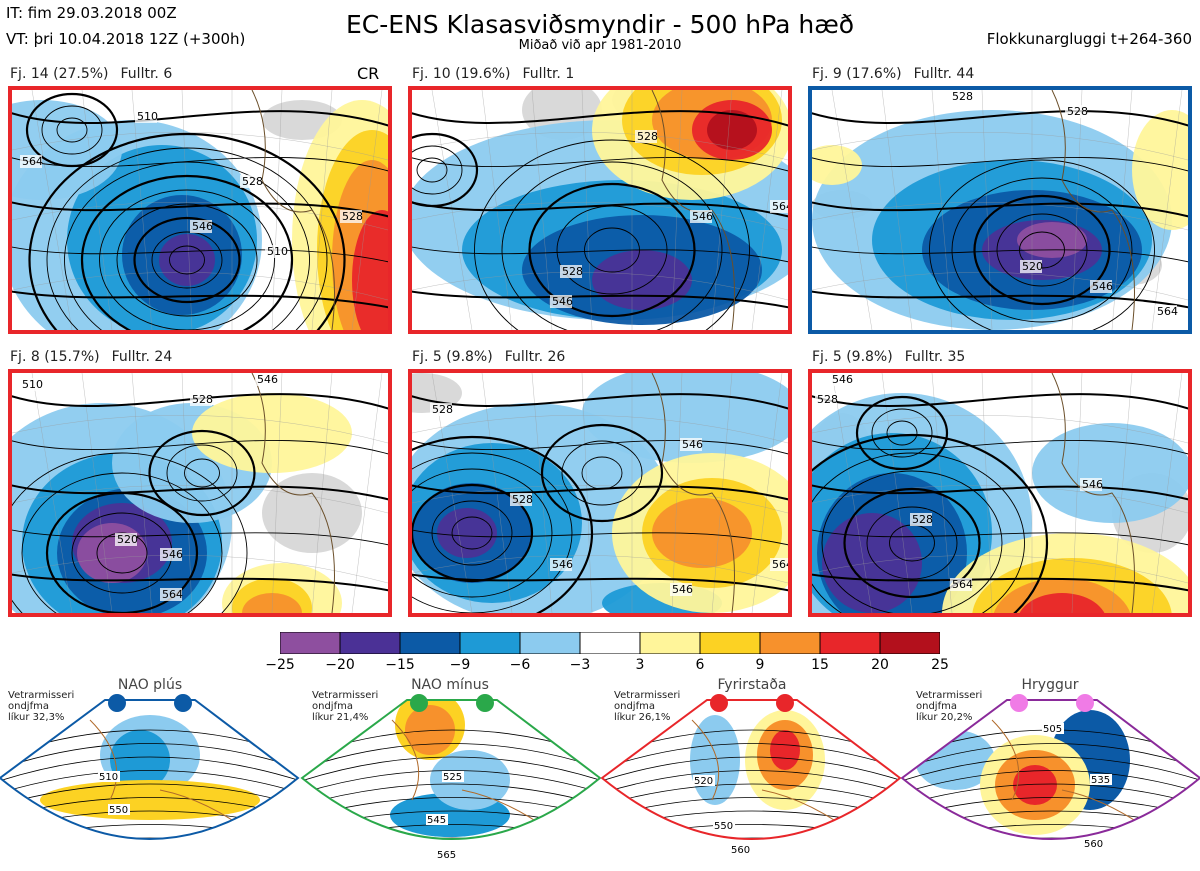  Describe the element at coordinates (493, 74) in the screenshot. I see `panel-2-label: Fj. 10 (19.6%) Fulltr. 1` at that location.